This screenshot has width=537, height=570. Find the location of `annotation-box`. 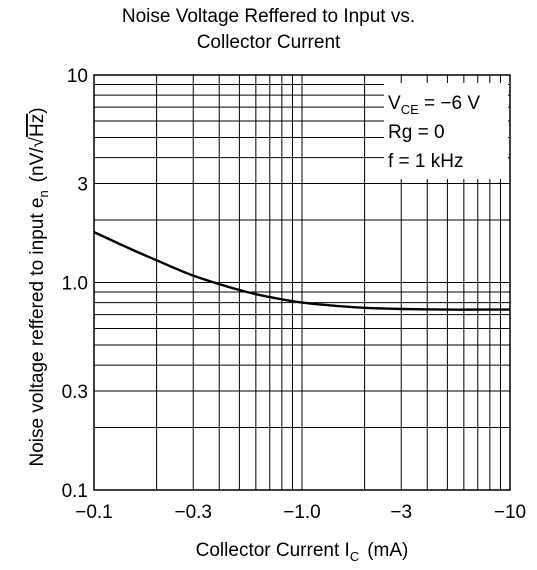

annotation-box is located at coordinates (446, 131).